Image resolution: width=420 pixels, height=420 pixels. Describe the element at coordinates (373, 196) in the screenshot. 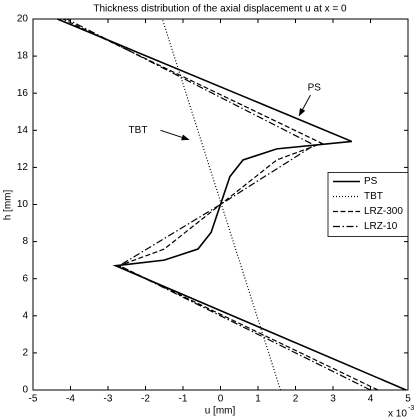

I see `legend-label: TBT` at that location.